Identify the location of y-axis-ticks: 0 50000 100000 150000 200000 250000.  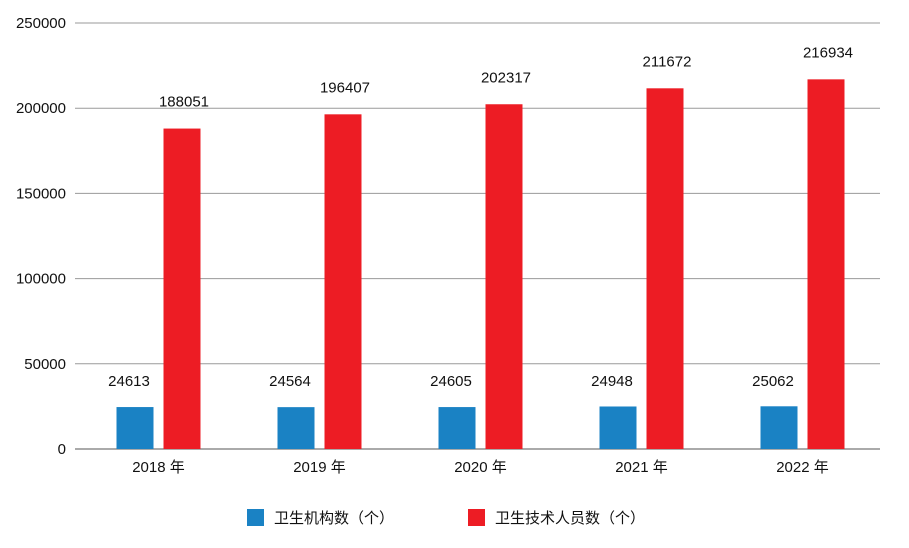
(41, 236).